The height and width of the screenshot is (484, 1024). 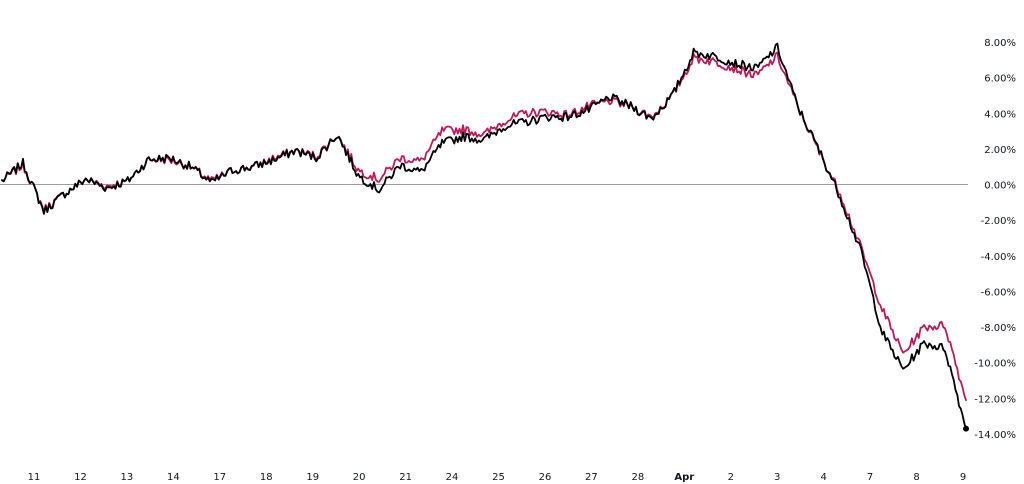 I want to click on y-tick-label: -12.00%, so click(x=995, y=399).